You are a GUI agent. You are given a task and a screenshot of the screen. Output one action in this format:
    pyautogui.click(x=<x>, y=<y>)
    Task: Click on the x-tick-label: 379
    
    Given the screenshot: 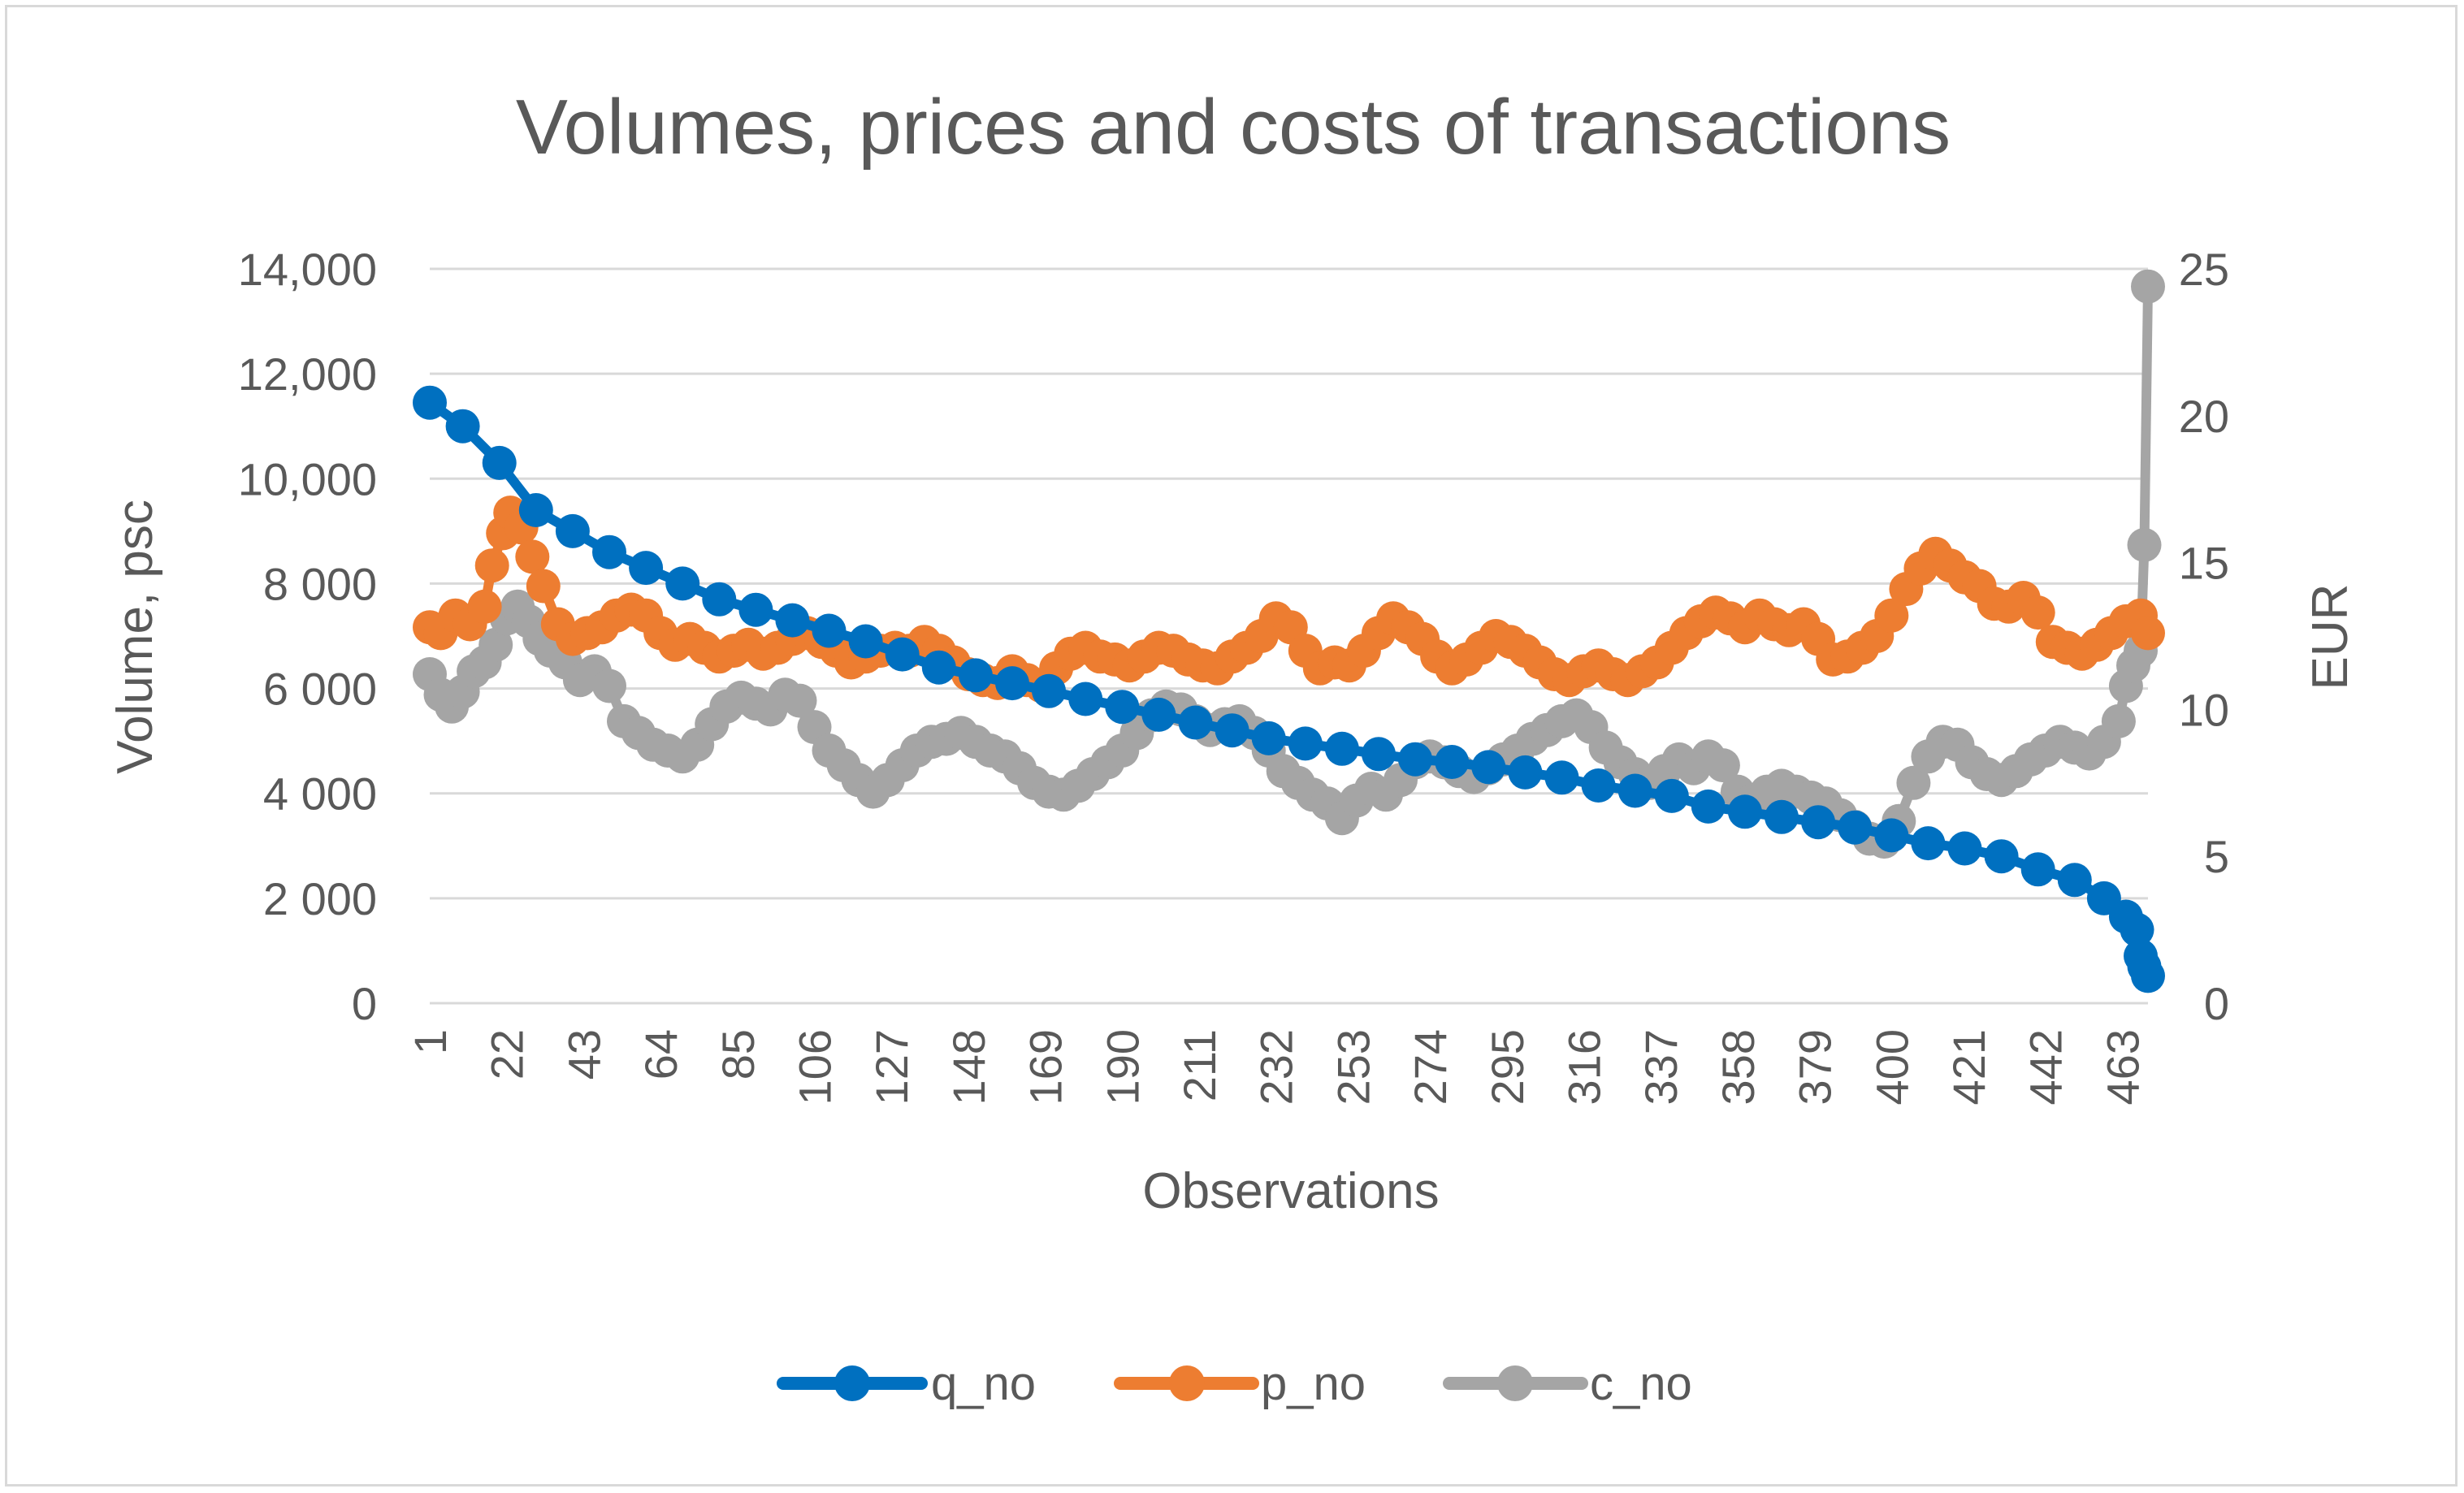 What is the action you would take?
    pyautogui.click(x=1816, y=1067)
    